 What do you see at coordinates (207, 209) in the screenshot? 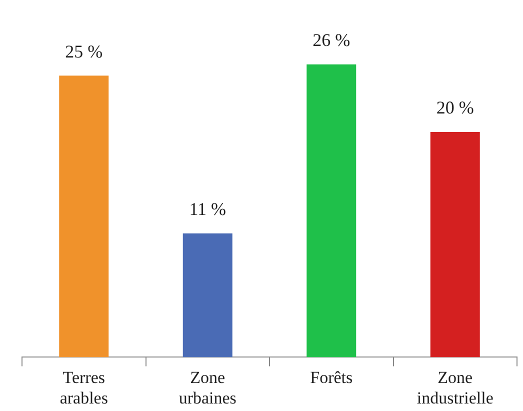
I see `data-label: 11 %` at bounding box center [207, 209].